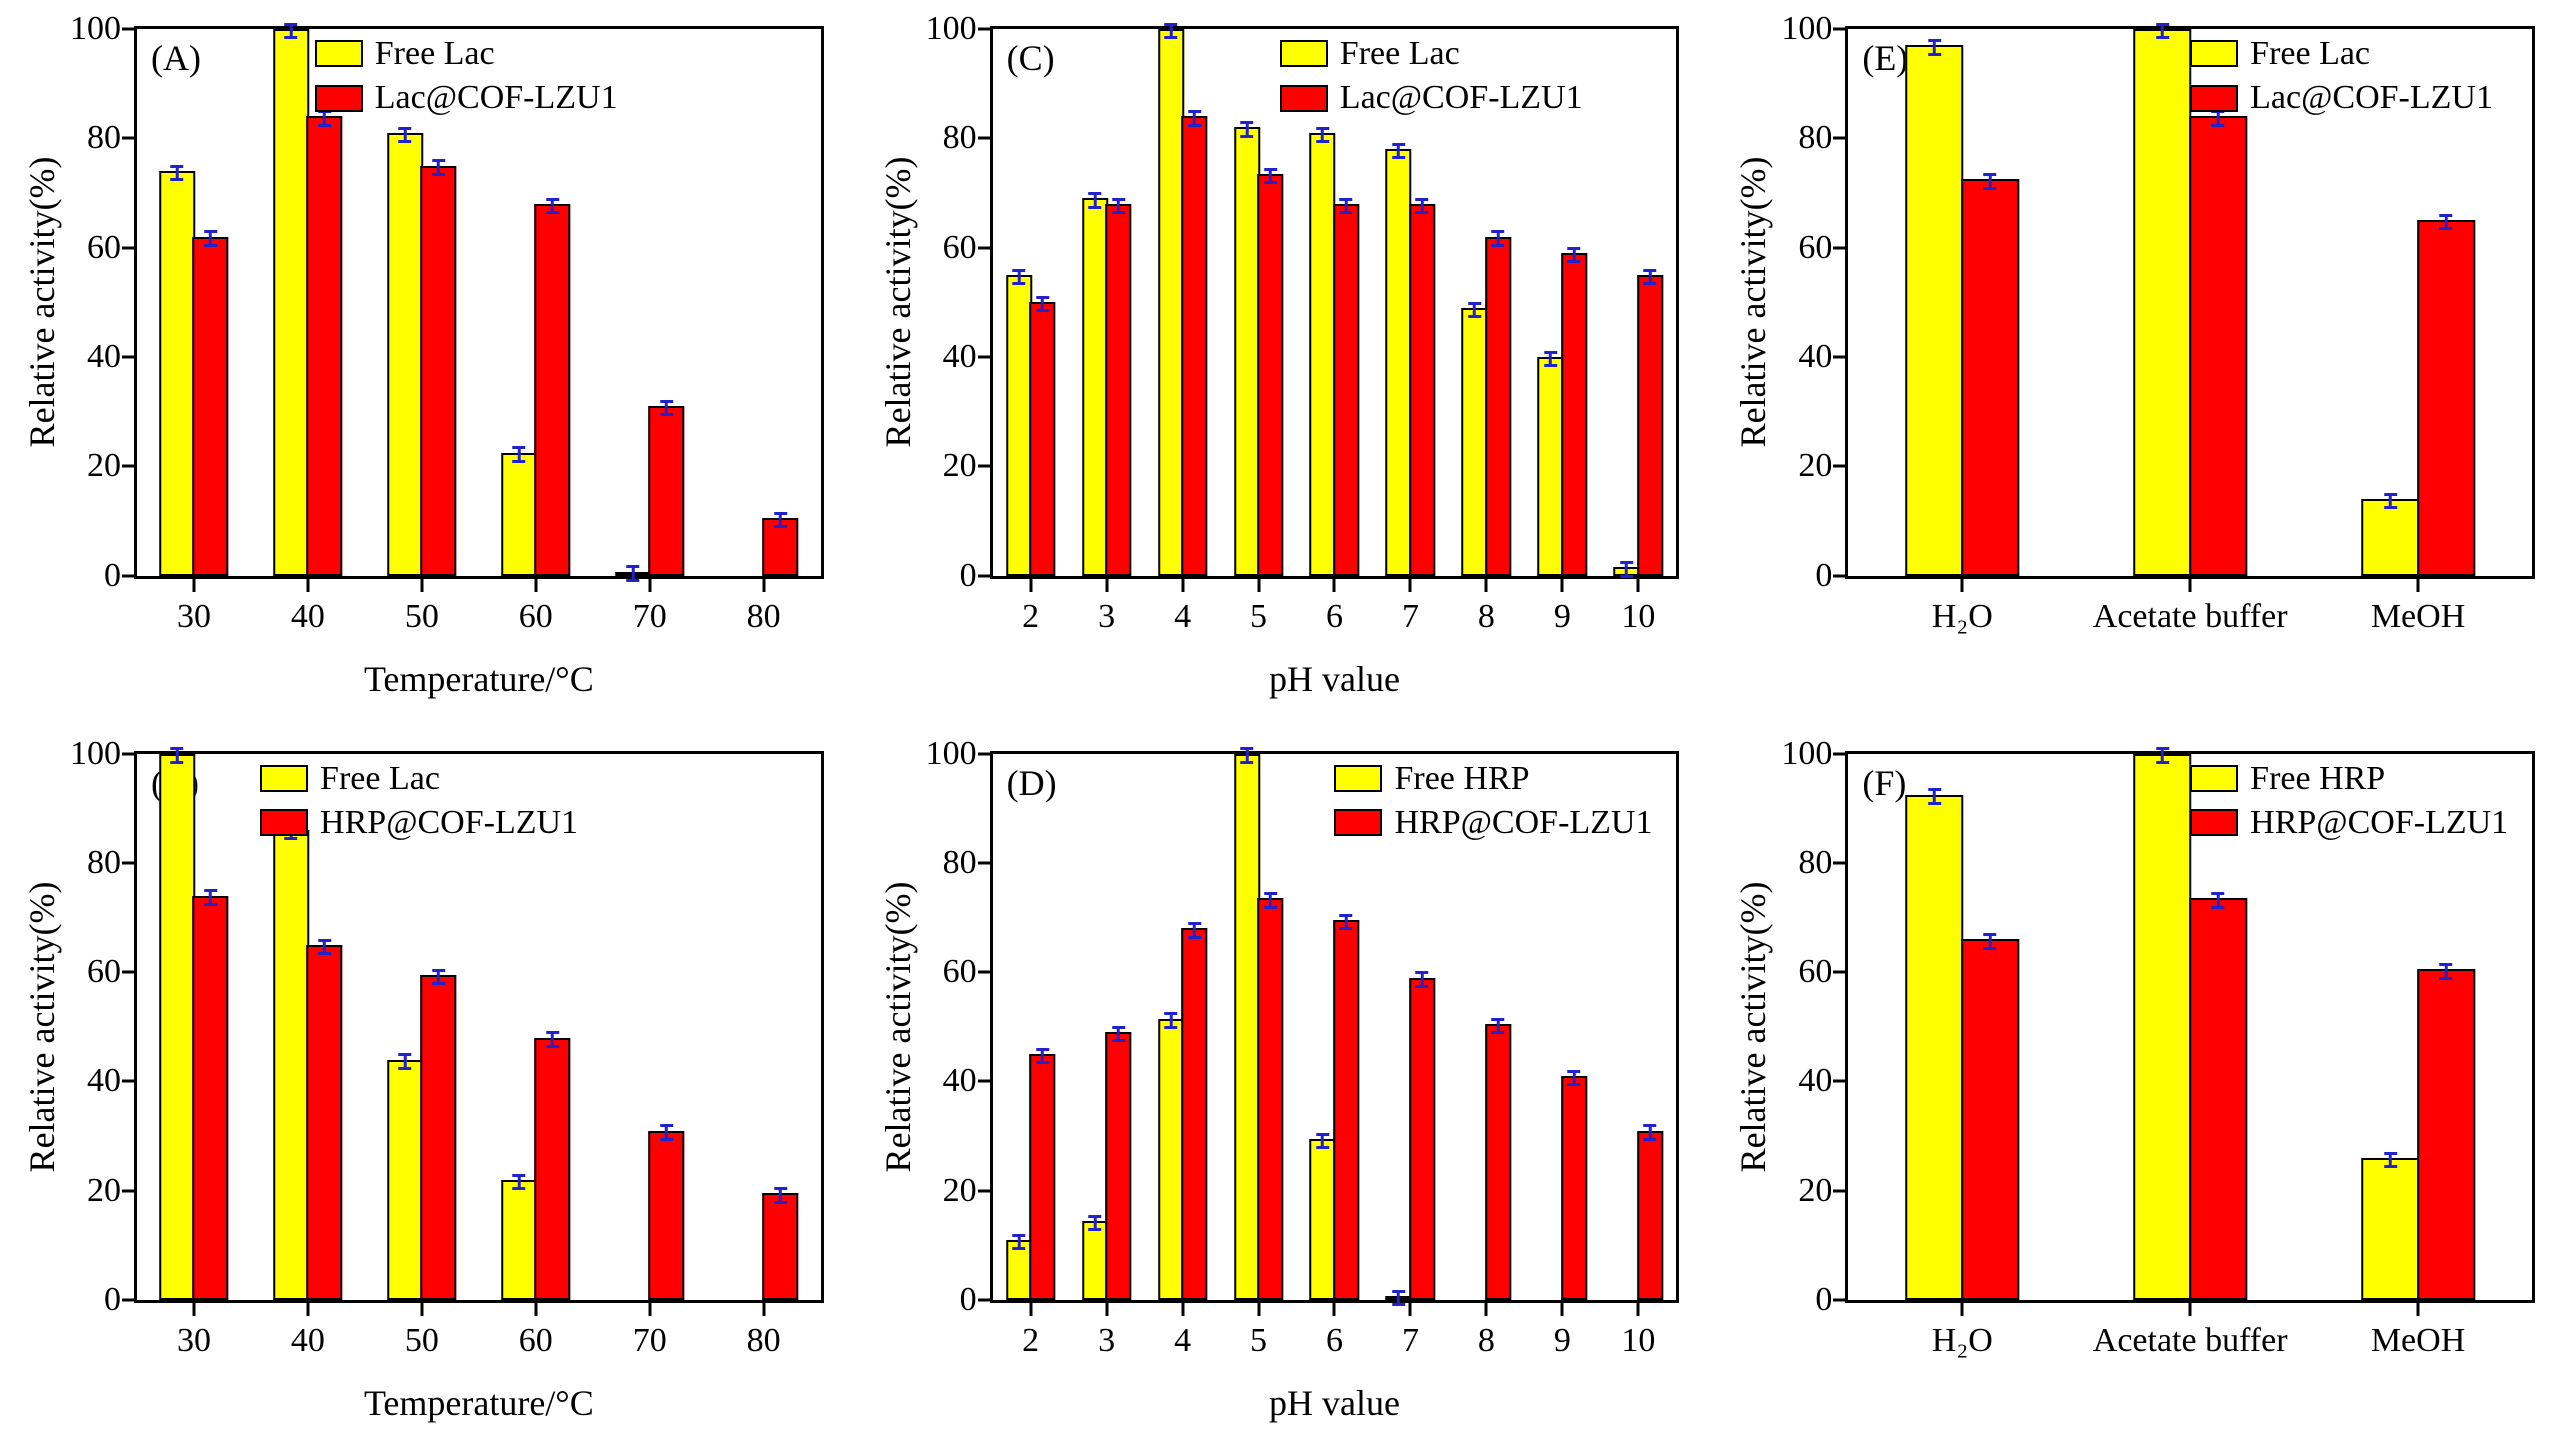 The image size is (2567, 1449). Describe the element at coordinates (1461, 98) in the screenshot. I see `legend-label: Lac@COF-LZU1` at that location.